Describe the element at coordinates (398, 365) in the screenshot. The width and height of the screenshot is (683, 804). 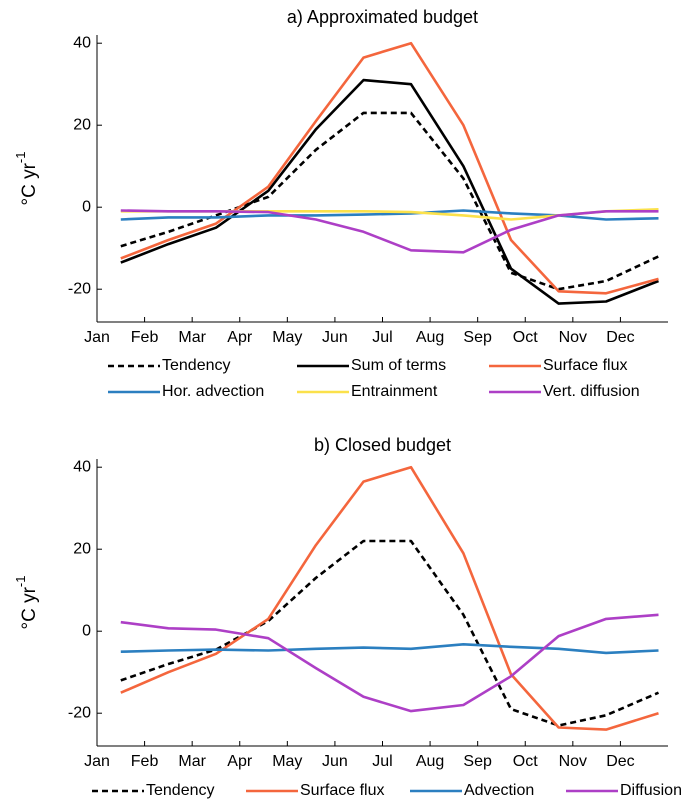
I see `legend-label: Sum of terms` at that location.